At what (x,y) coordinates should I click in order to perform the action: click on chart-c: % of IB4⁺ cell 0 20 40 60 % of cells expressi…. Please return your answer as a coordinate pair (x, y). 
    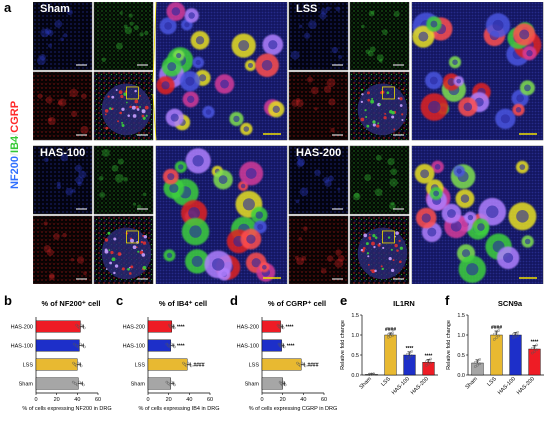
    Looking at the image, I should click on (170, 356).